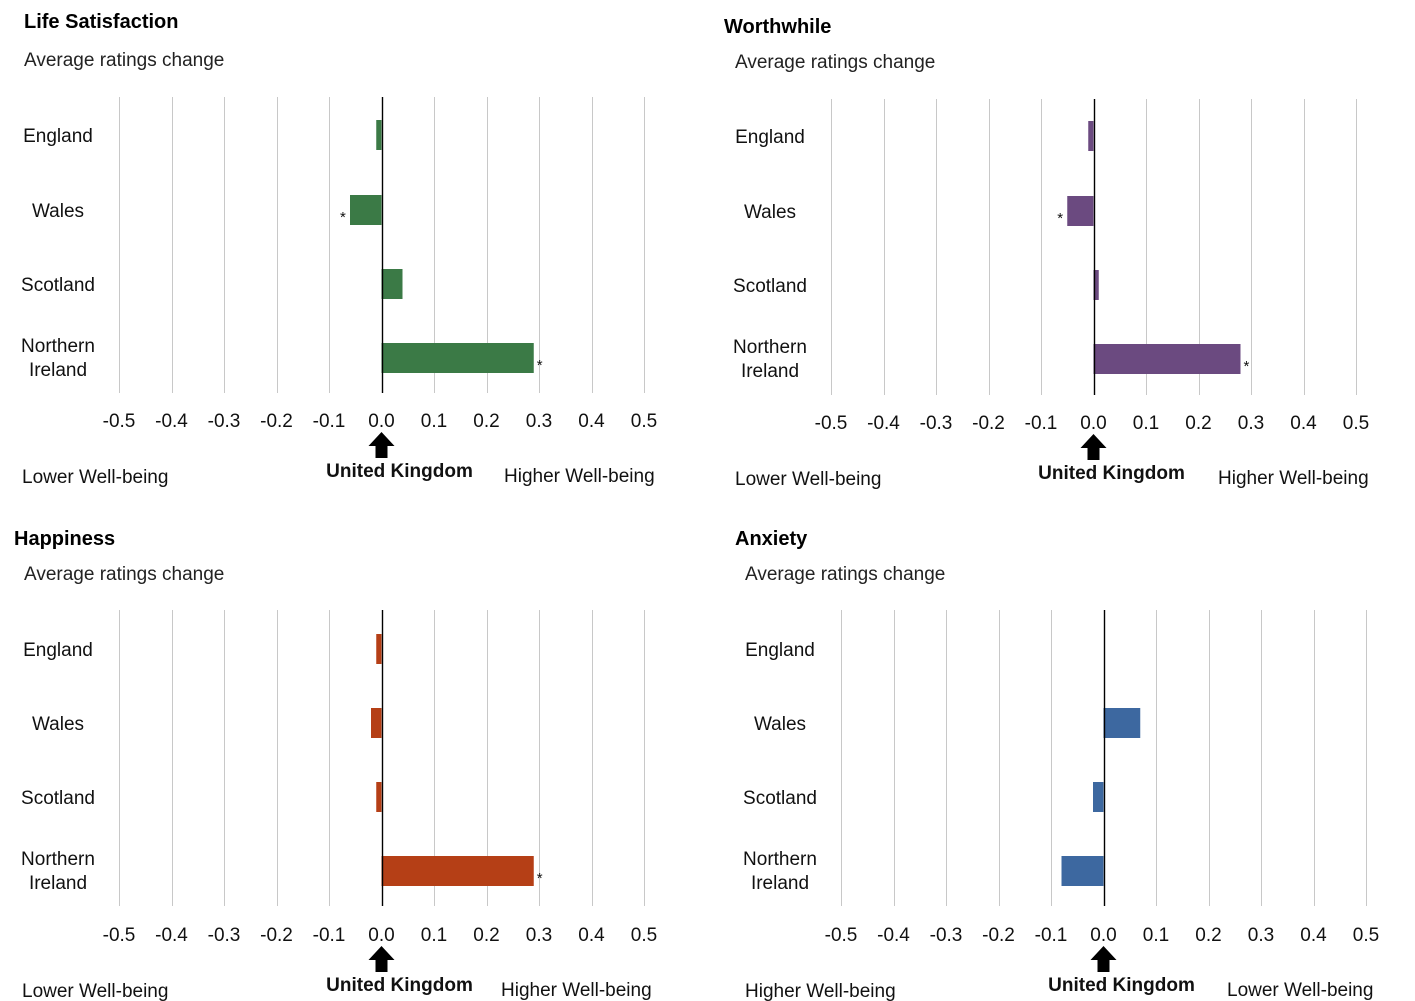  What do you see at coordinates (777, 27) in the screenshot?
I see `chart-title: Worthwhile` at bounding box center [777, 27].